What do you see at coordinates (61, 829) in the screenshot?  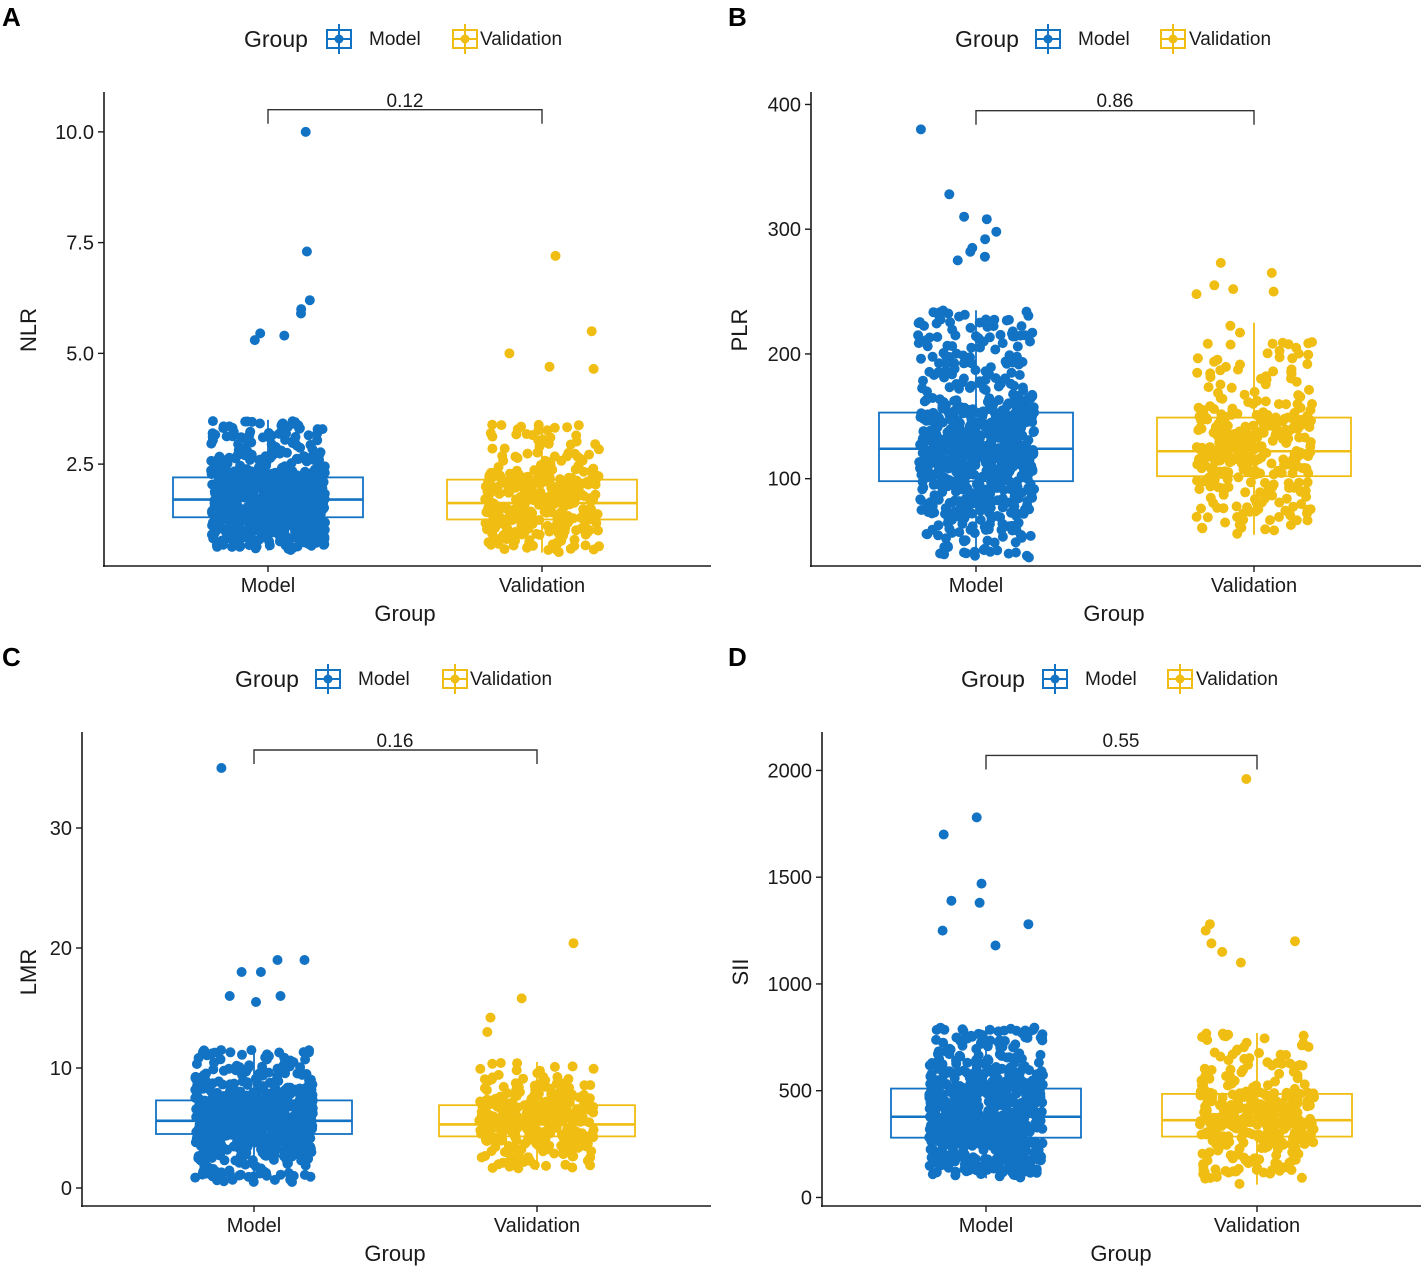 I see `y-tick-label-c-3: 30` at bounding box center [61, 829].